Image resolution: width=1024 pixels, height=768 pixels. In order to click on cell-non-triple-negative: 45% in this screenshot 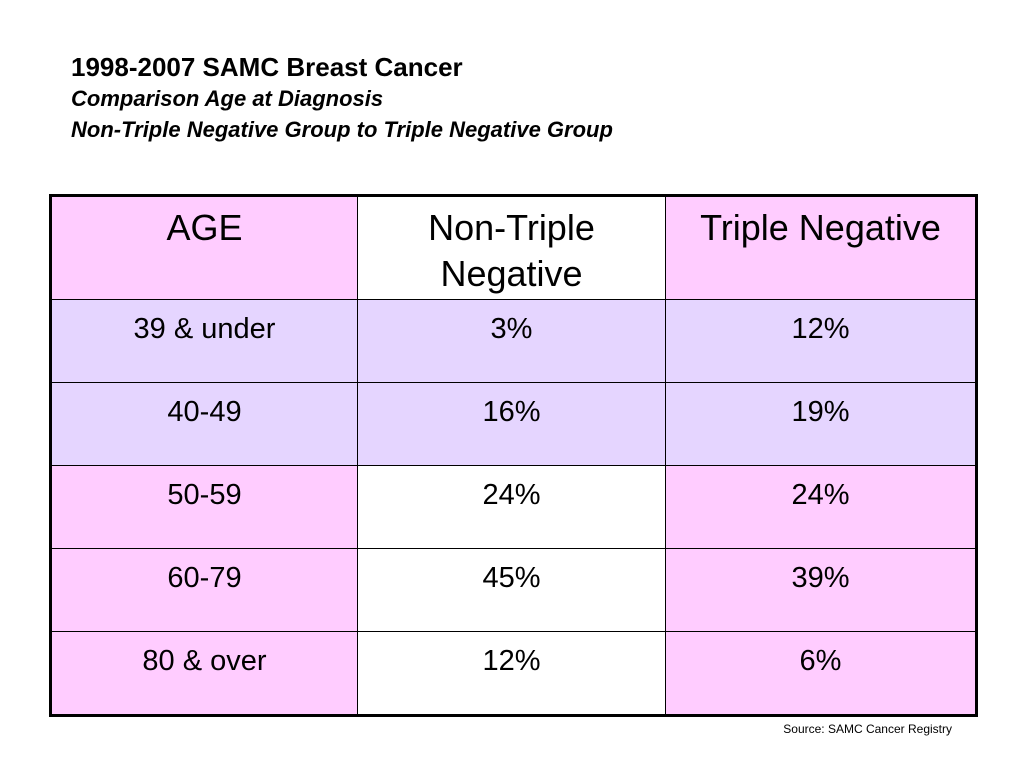, I will do `click(511, 590)`.